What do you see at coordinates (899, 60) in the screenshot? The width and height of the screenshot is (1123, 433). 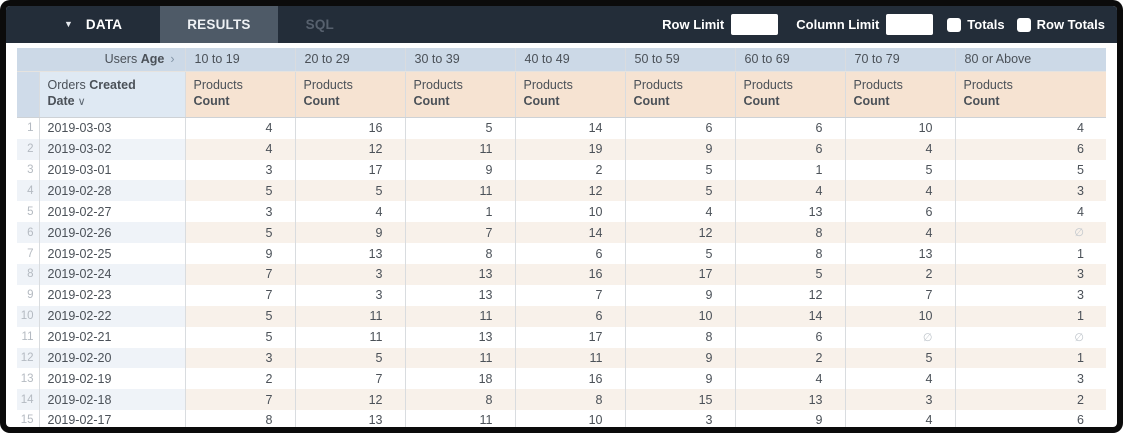 I see `pivot-value-header: 70 to 79` at bounding box center [899, 60].